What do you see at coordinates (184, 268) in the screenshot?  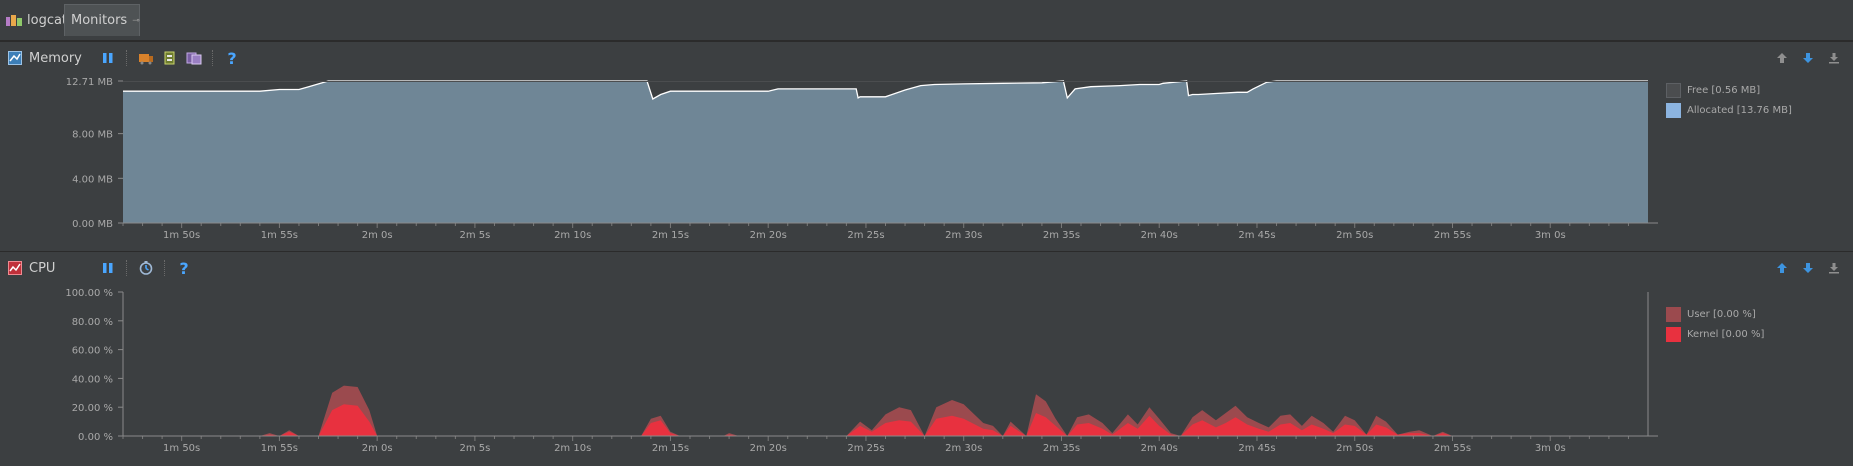 I see `cpu-help-icon: ?` at bounding box center [184, 268].